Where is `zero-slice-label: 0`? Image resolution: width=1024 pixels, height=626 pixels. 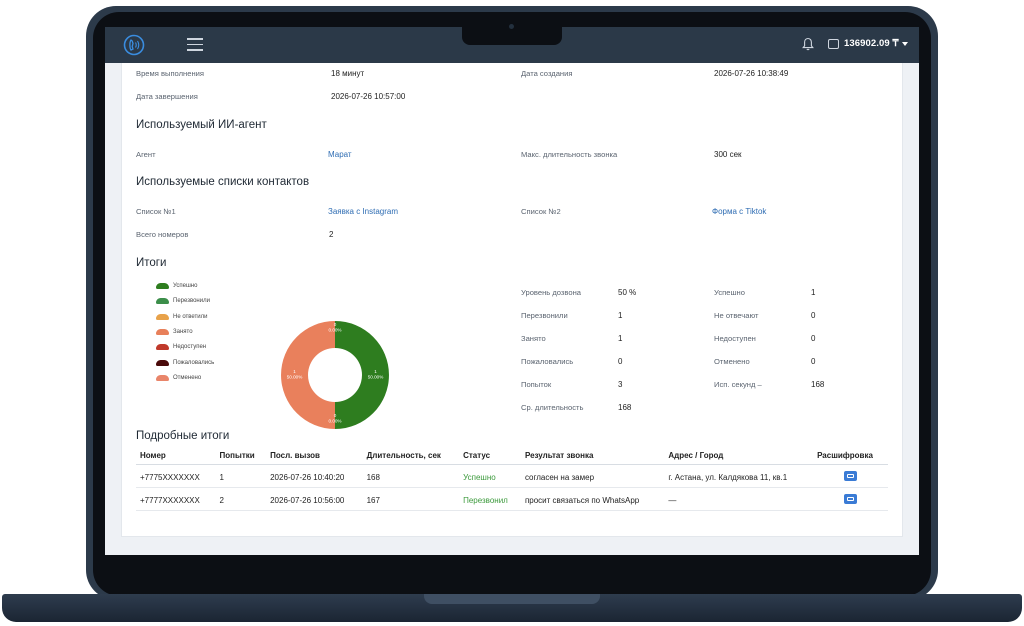 zero-slice-label: 0 is located at coordinates (335, 415).